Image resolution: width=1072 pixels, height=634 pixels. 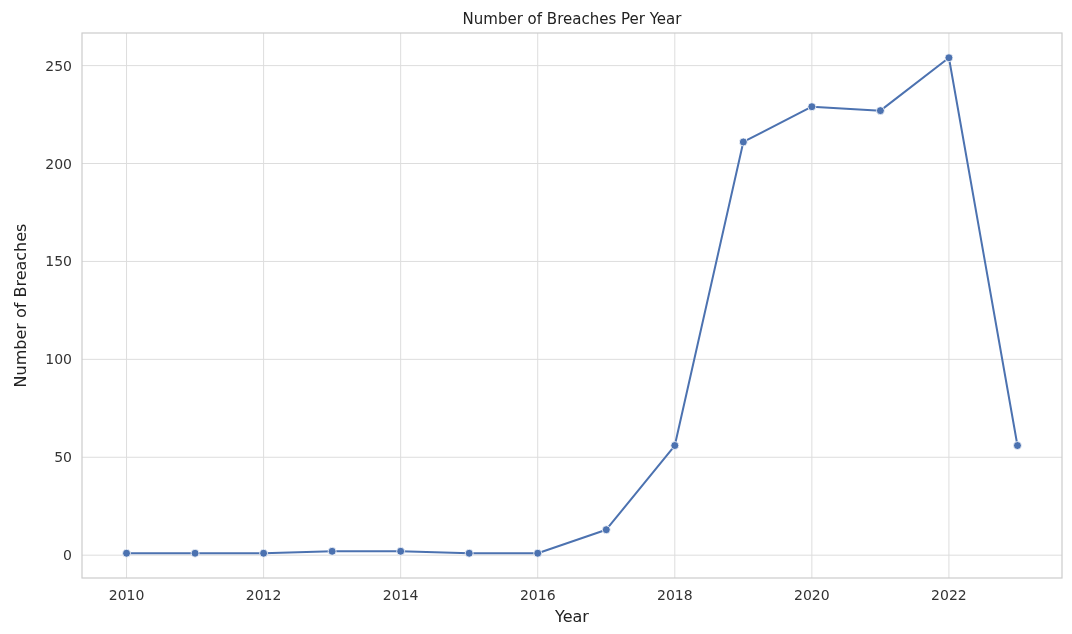 What do you see at coordinates (67, 555) in the screenshot?
I see `y-tick-label: 0` at bounding box center [67, 555].